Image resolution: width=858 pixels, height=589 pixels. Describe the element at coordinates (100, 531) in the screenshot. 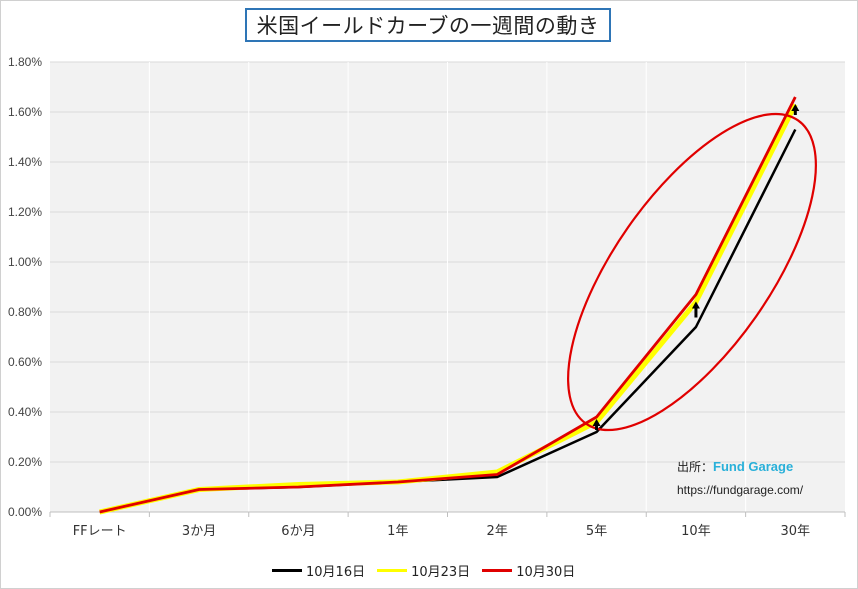

I see `x-tick-label: FFレート` at that location.